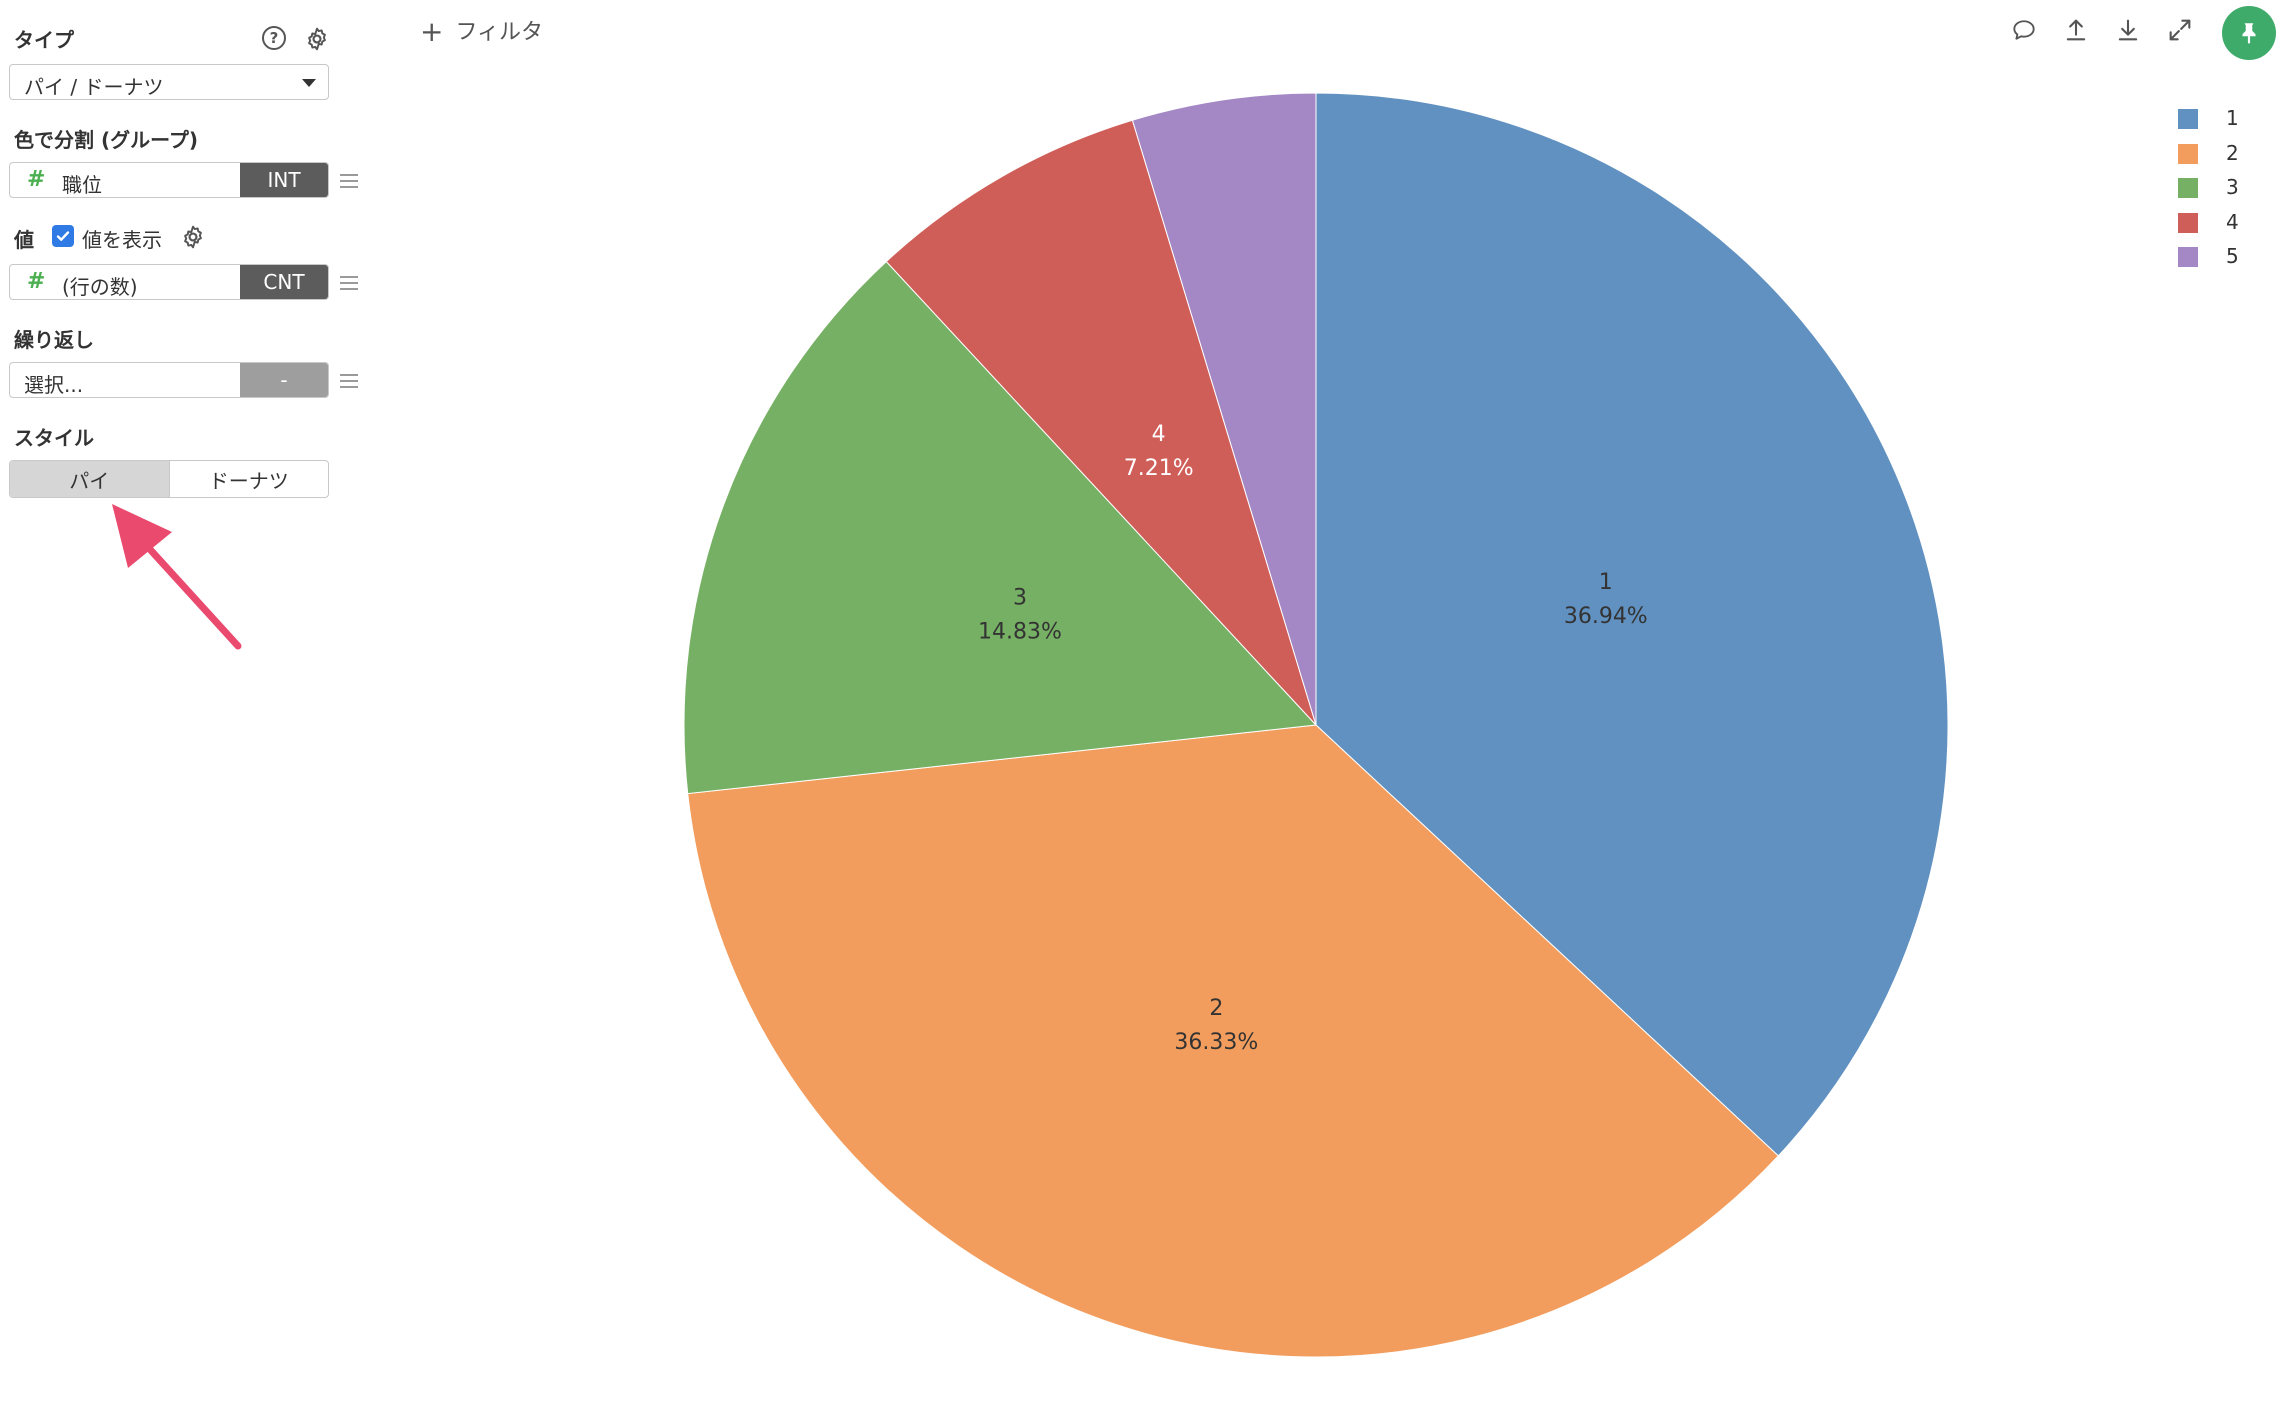 The image size is (2280, 1408). I want to click on style-option-pie: パイ, so click(90, 479).